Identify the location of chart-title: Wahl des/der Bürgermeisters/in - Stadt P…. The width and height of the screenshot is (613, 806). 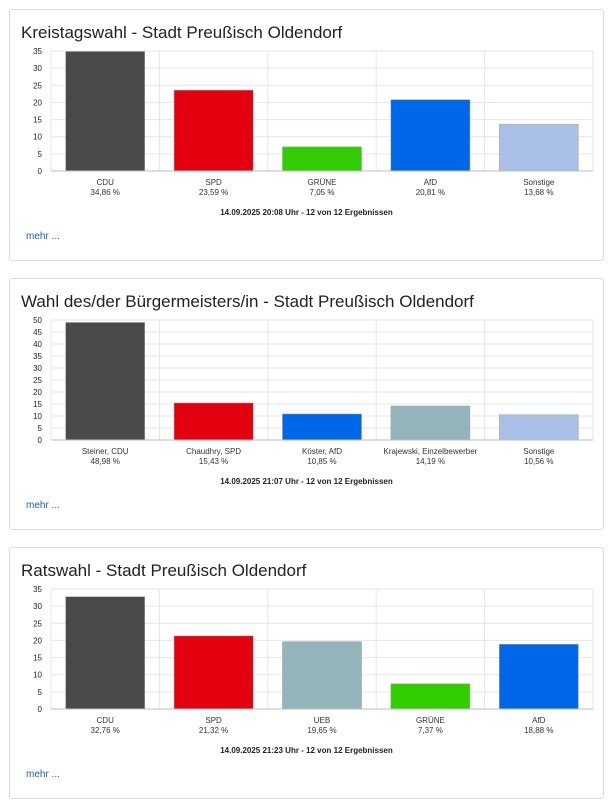
(247, 301).